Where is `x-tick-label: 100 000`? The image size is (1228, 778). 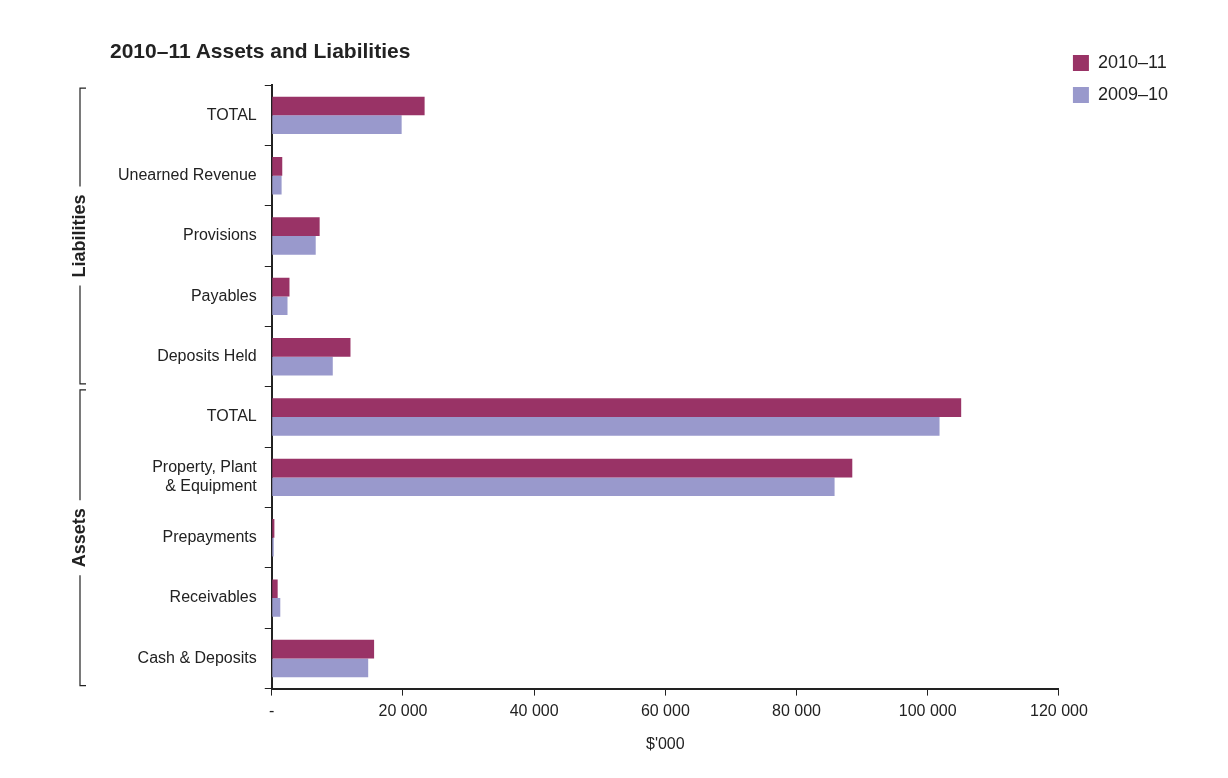 x-tick-label: 100 000 is located at coordinates (927, 710).